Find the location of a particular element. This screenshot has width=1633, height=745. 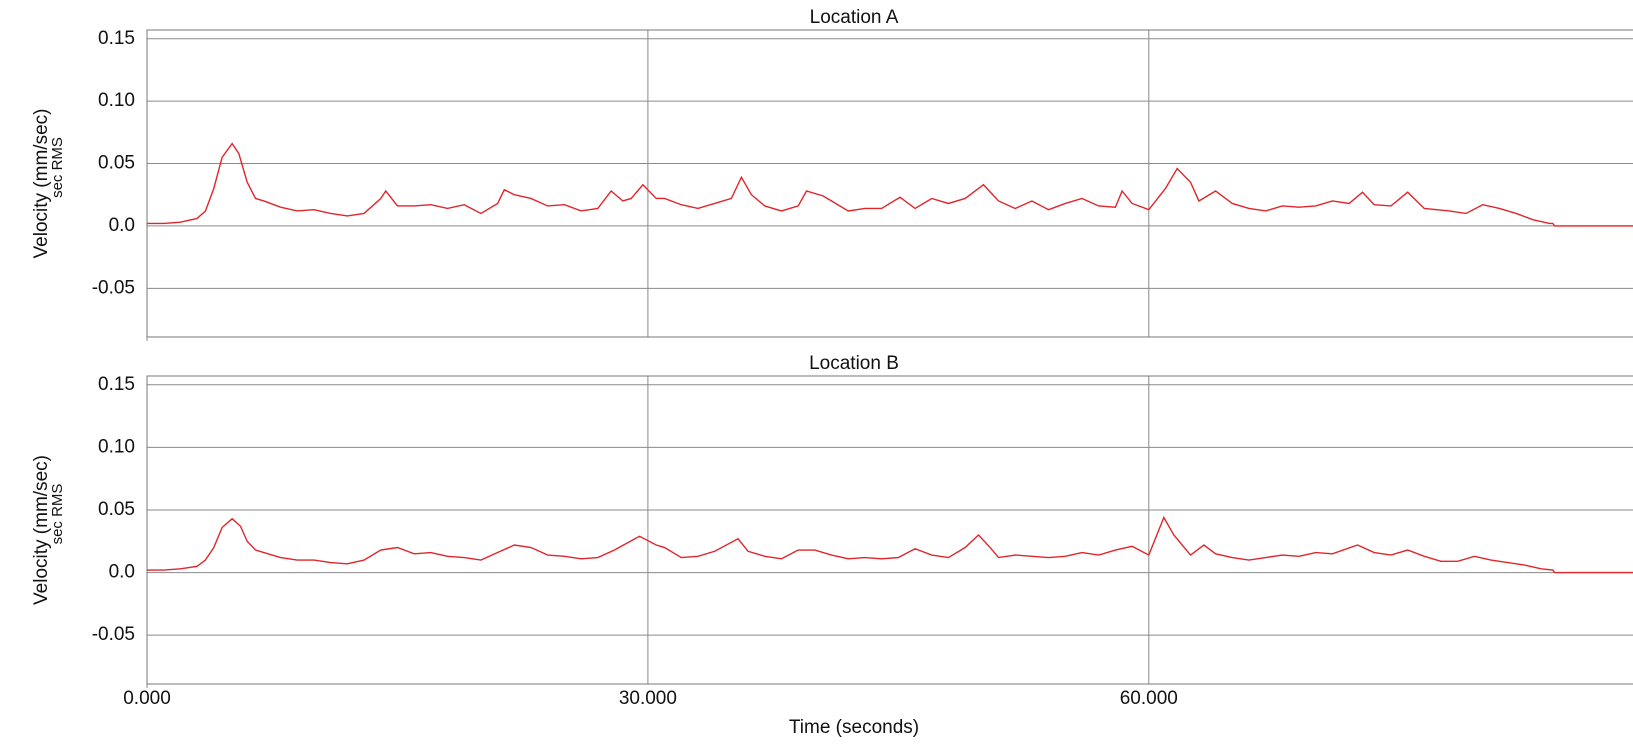

chart-title: Location A is located at coordinates (854, 17).